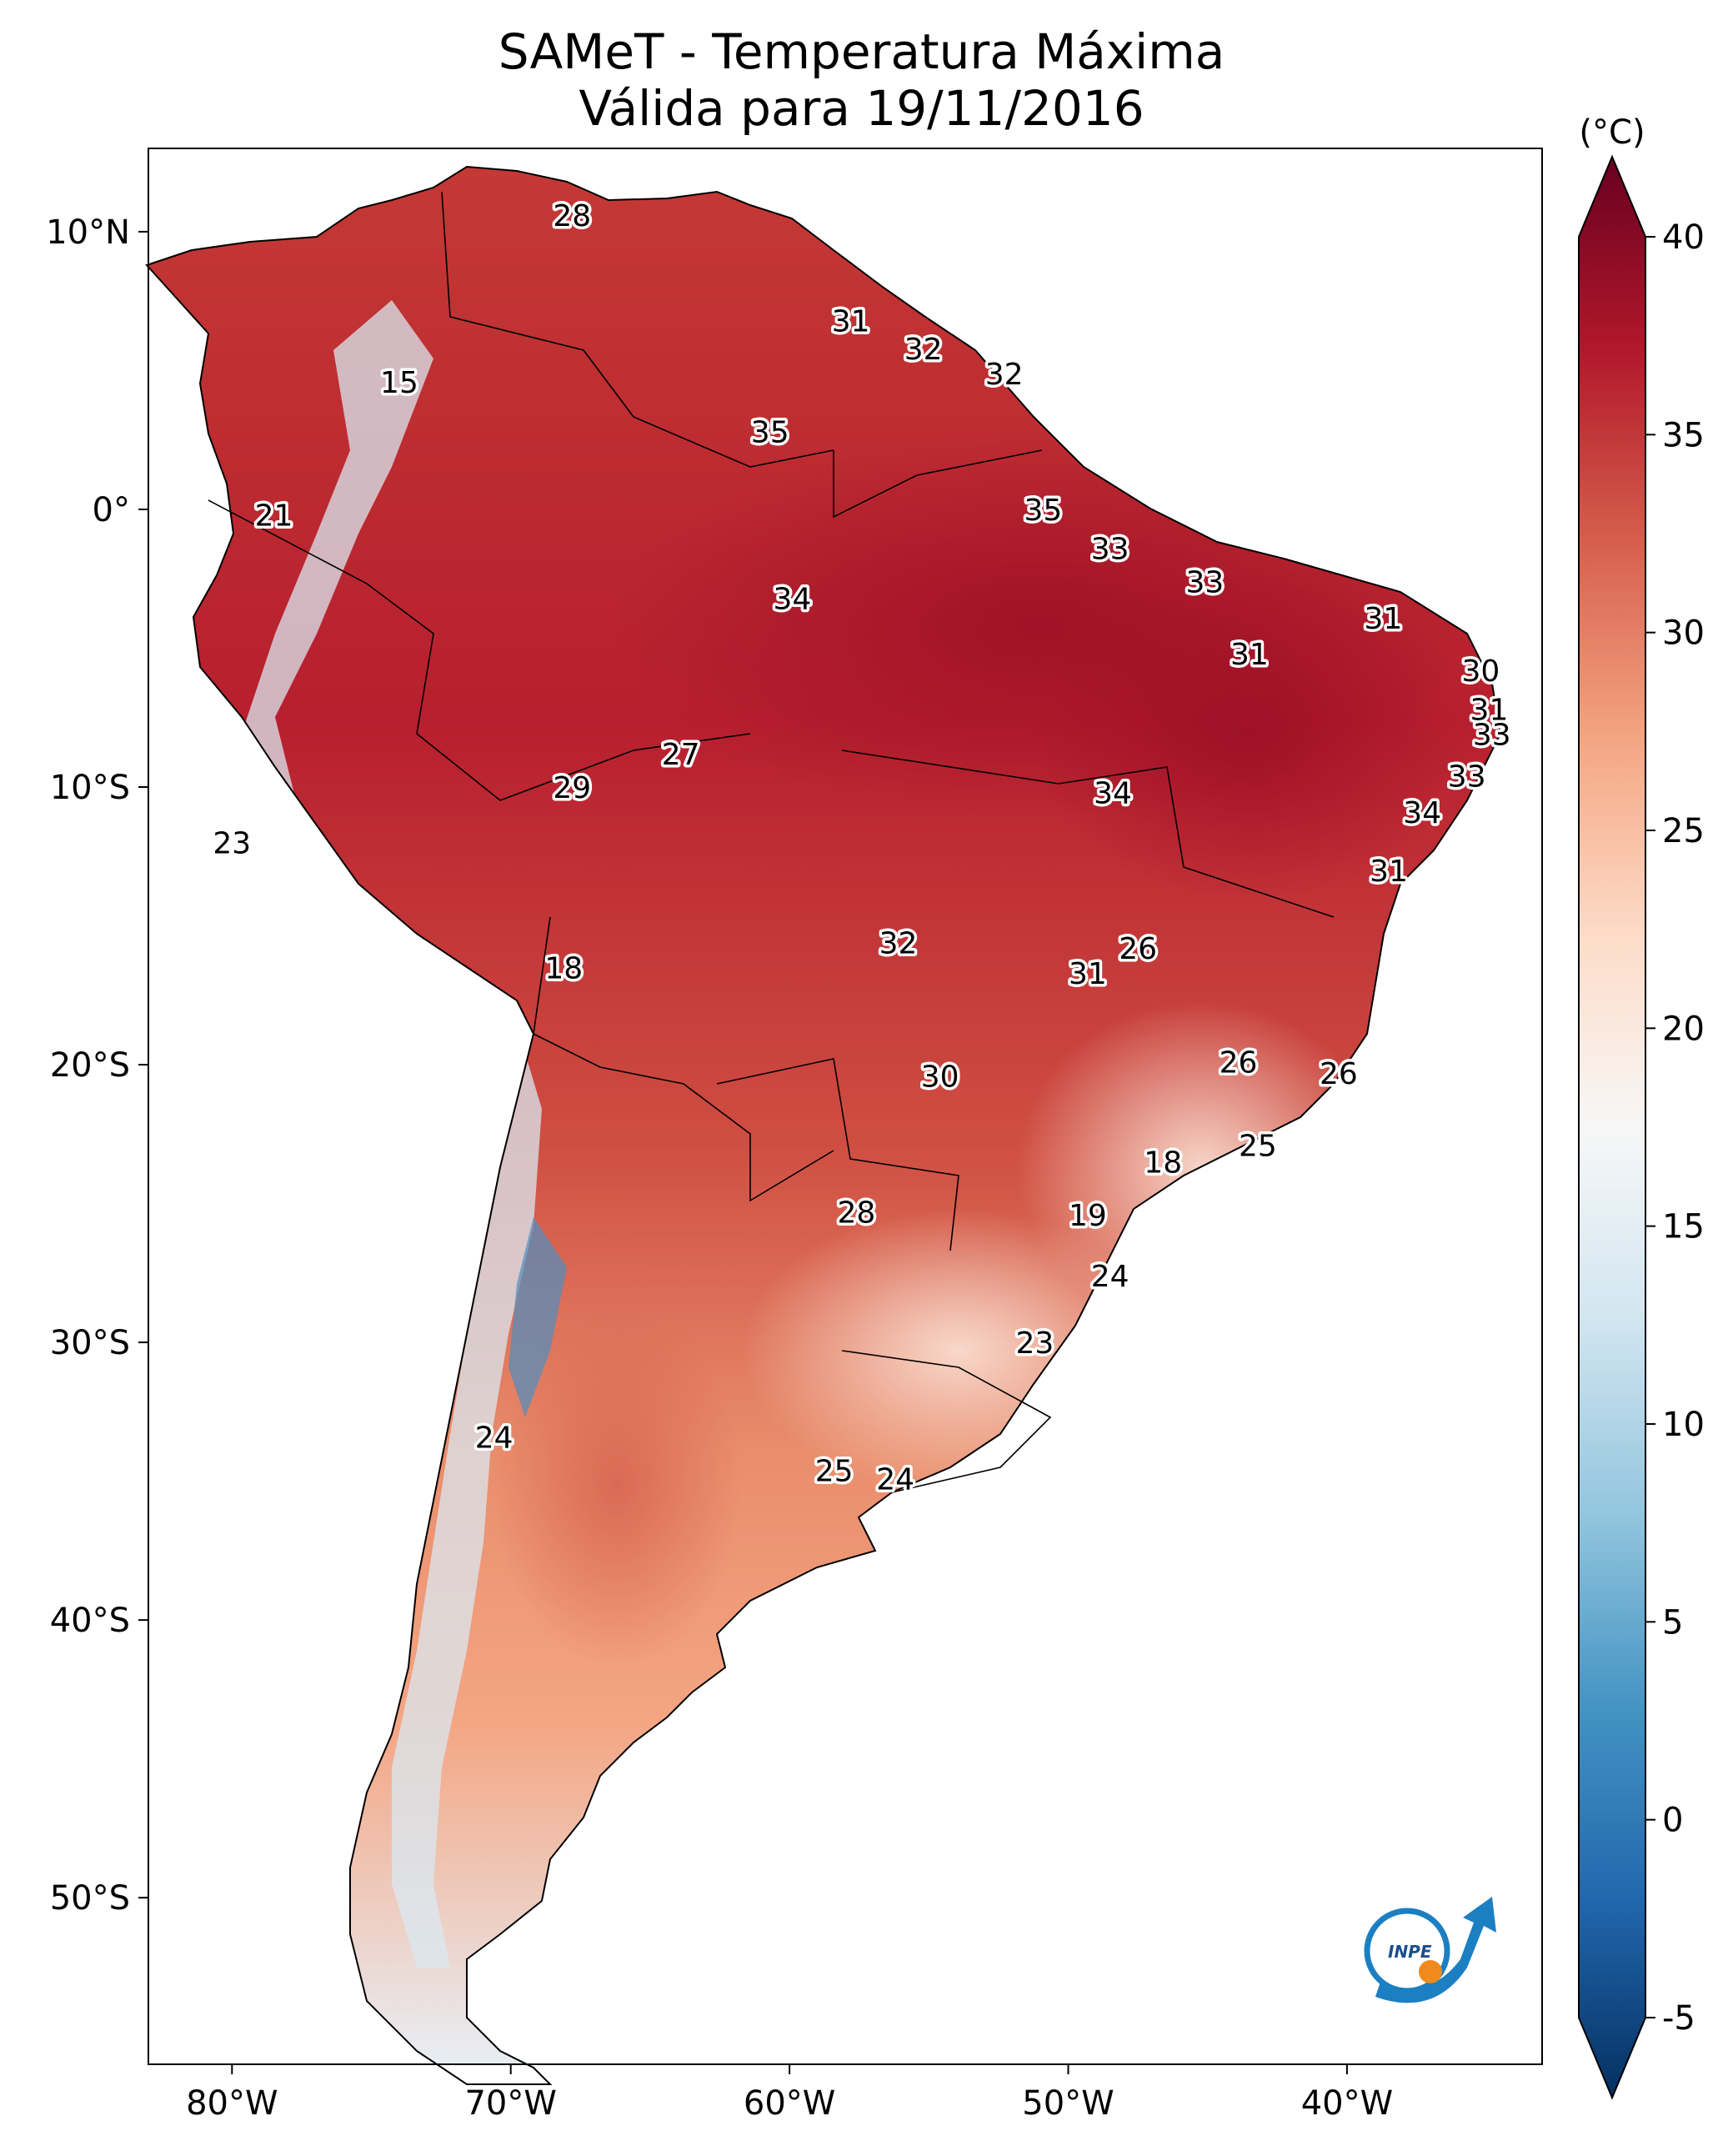 This screenshot has width=1723, height=2156. What do you see at coordinates (90, 1621) in the screenshot?
I see `lat-tick-label: 40°S` at bounding box center [90, 1621].